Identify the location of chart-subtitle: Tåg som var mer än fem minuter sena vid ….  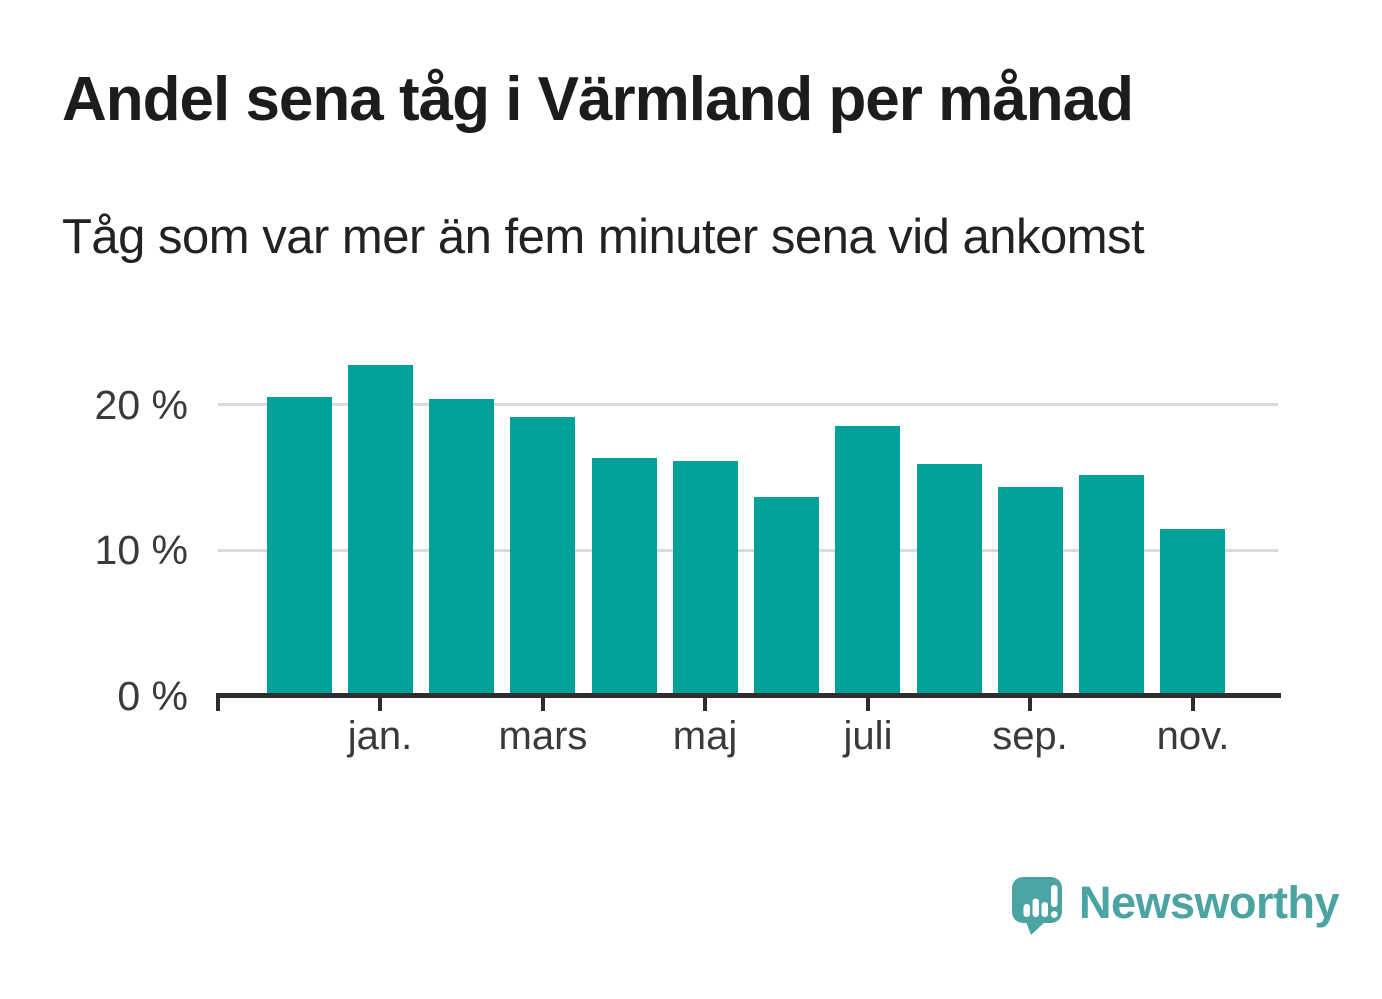
(603, 237).